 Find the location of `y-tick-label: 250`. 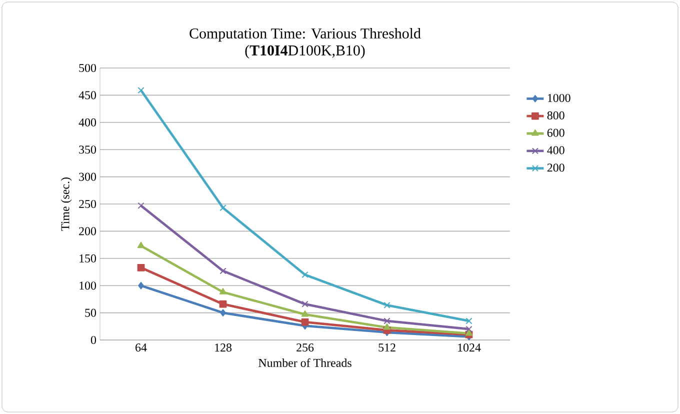

y-tick-label: 250 is located at coordinates (87, 204).